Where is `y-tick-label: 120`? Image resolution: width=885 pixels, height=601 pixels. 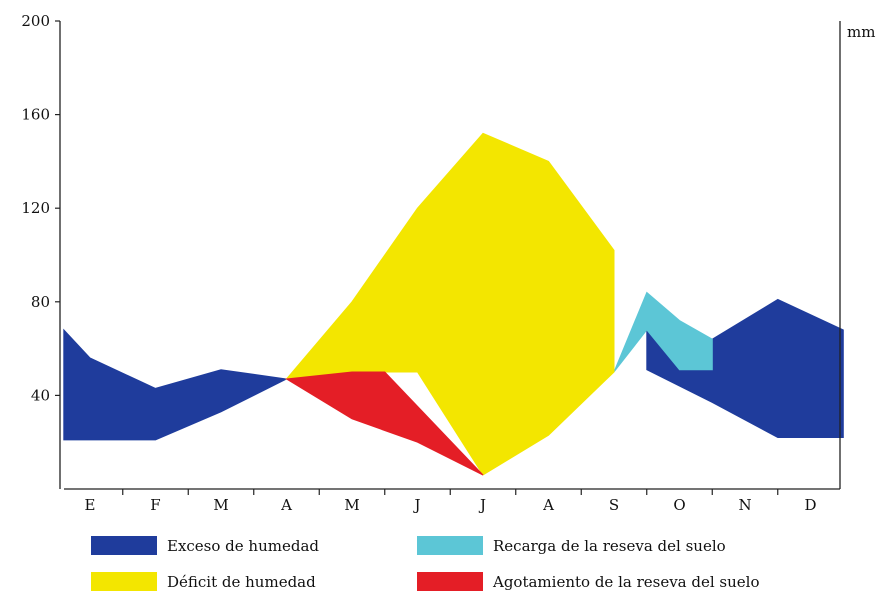 y-tick-label: 120 is located at coordinates (35, 208).